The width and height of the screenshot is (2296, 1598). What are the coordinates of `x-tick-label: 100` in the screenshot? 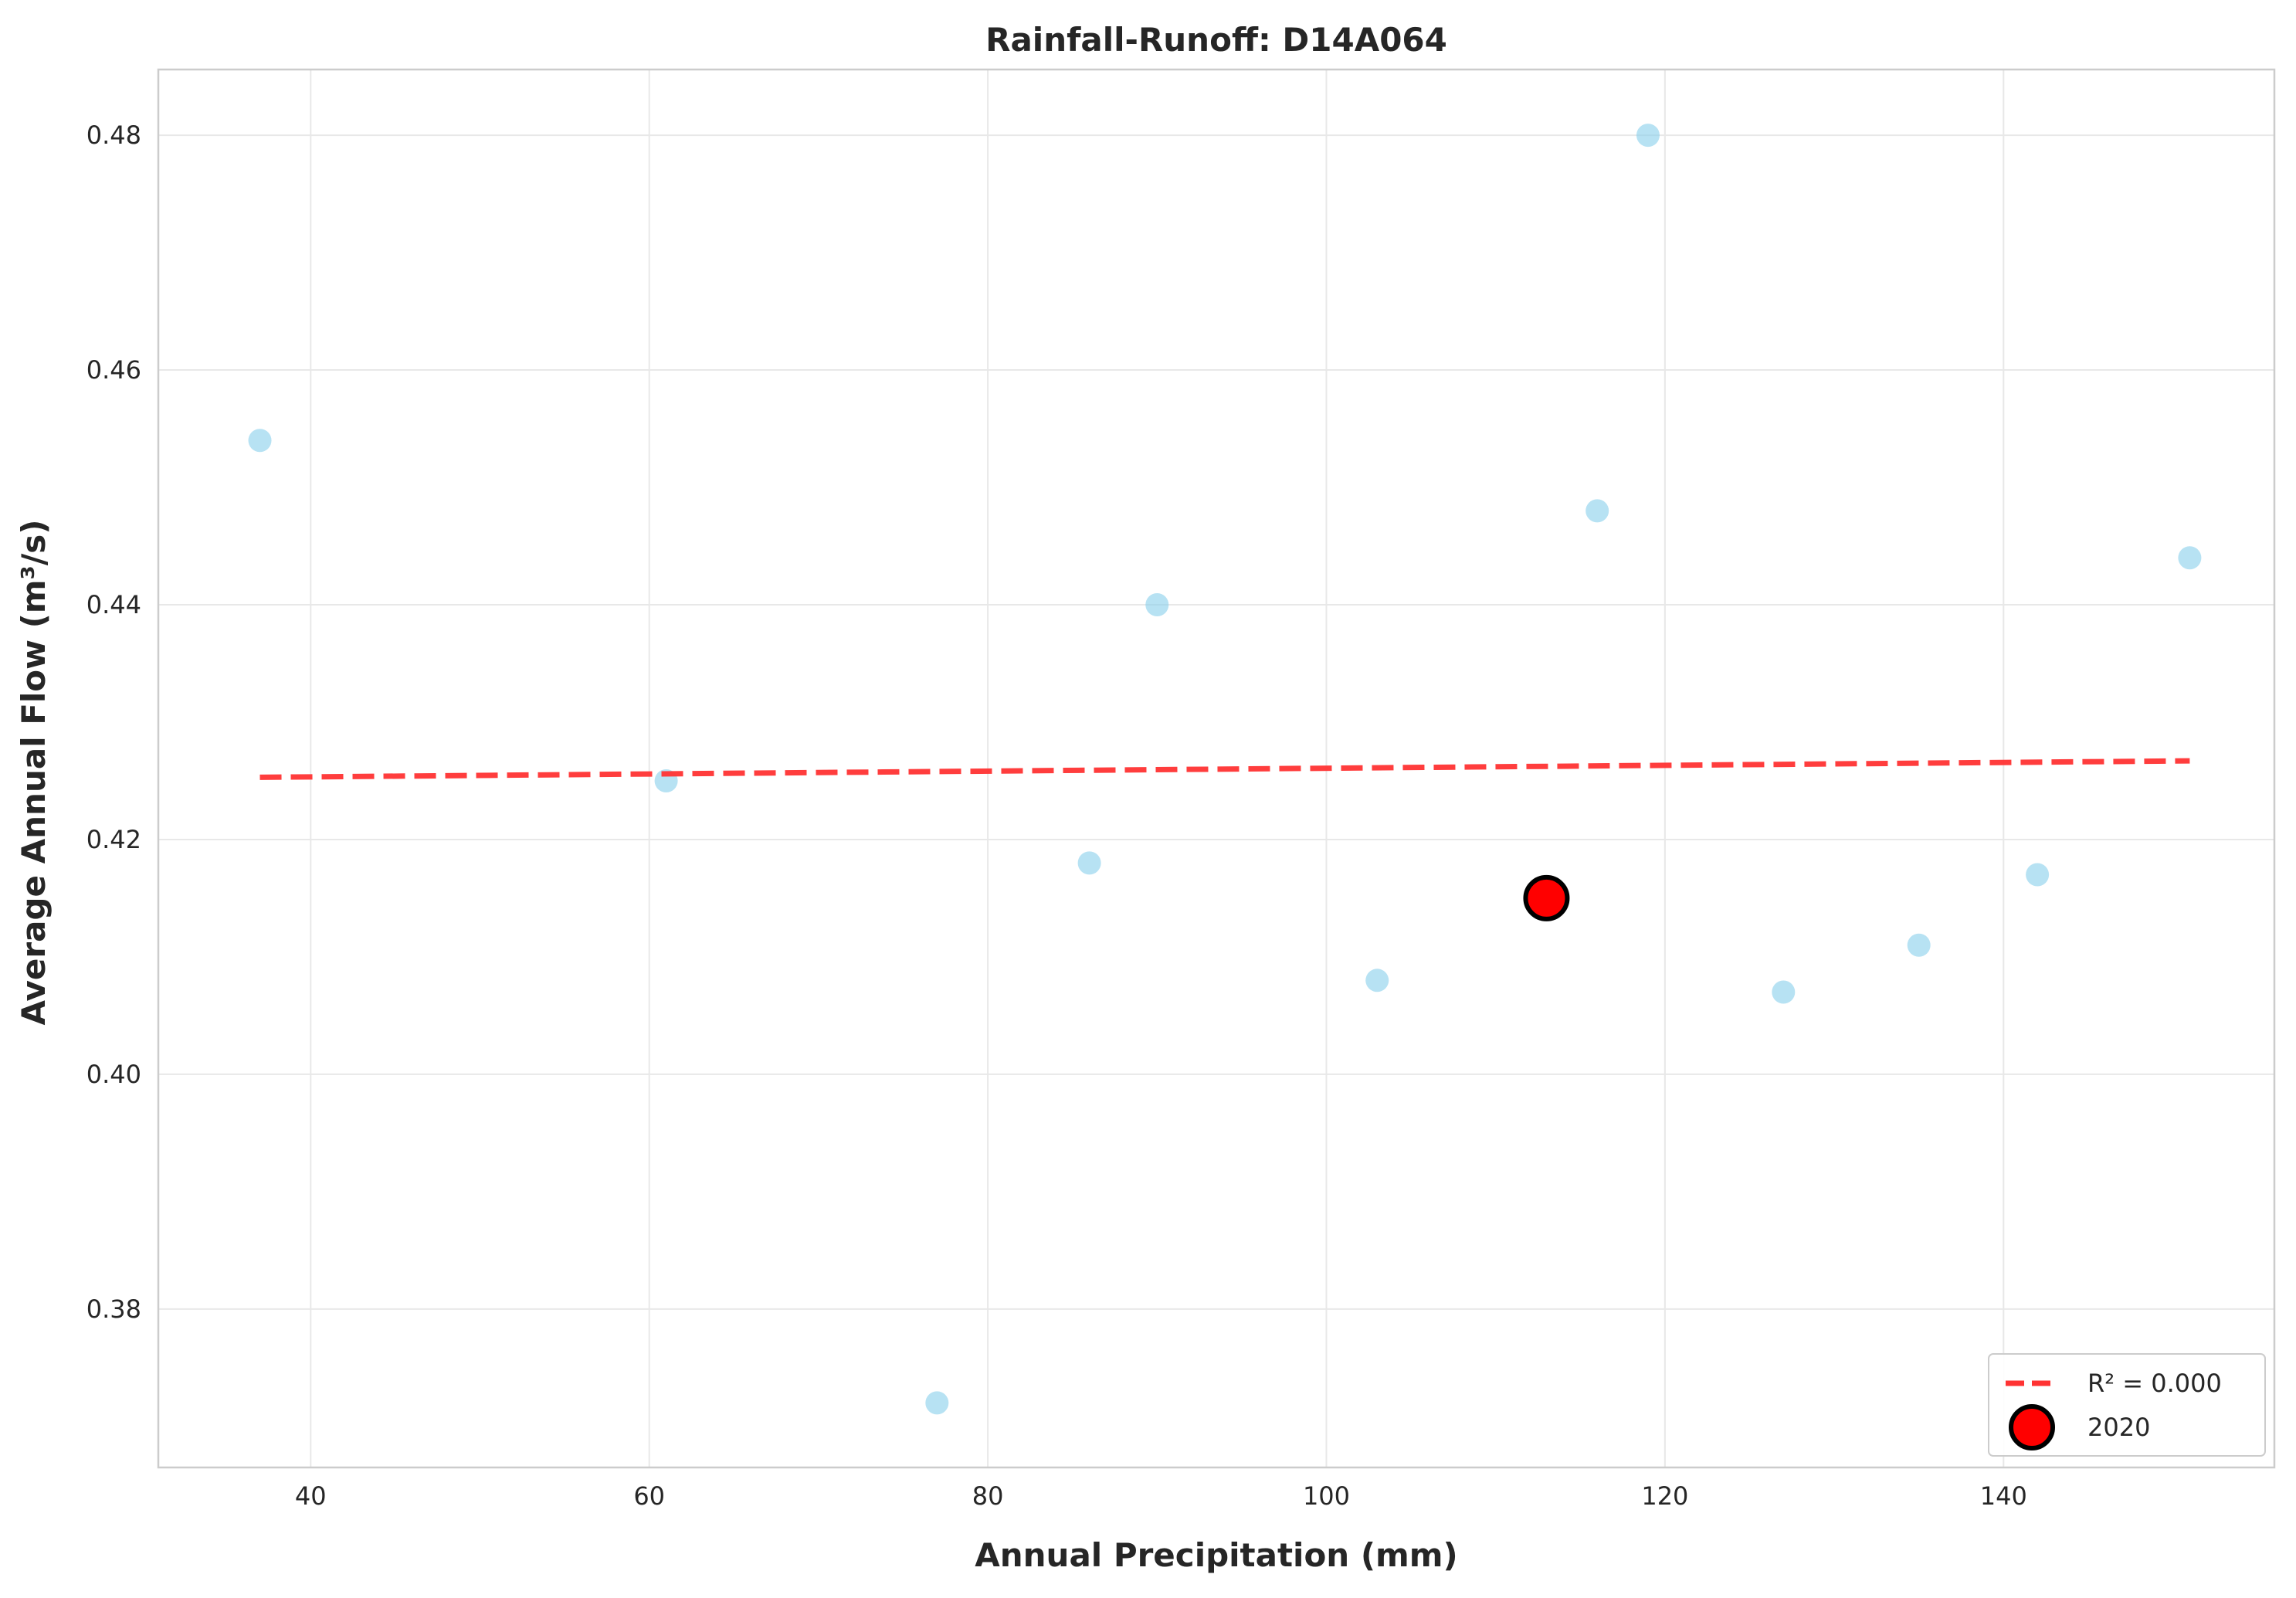 It's located at (1326, 1496).